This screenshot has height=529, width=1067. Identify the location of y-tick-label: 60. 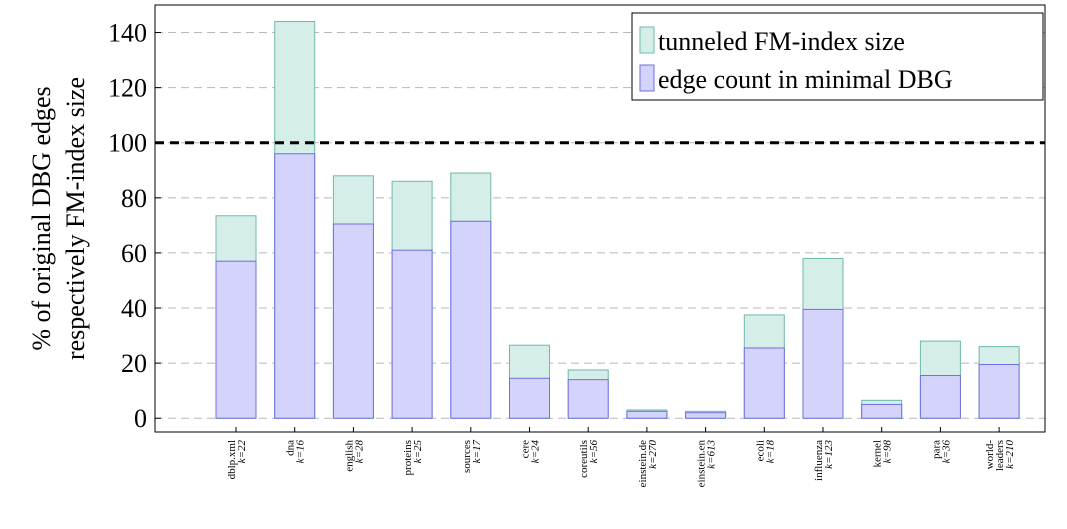
(134, 253).